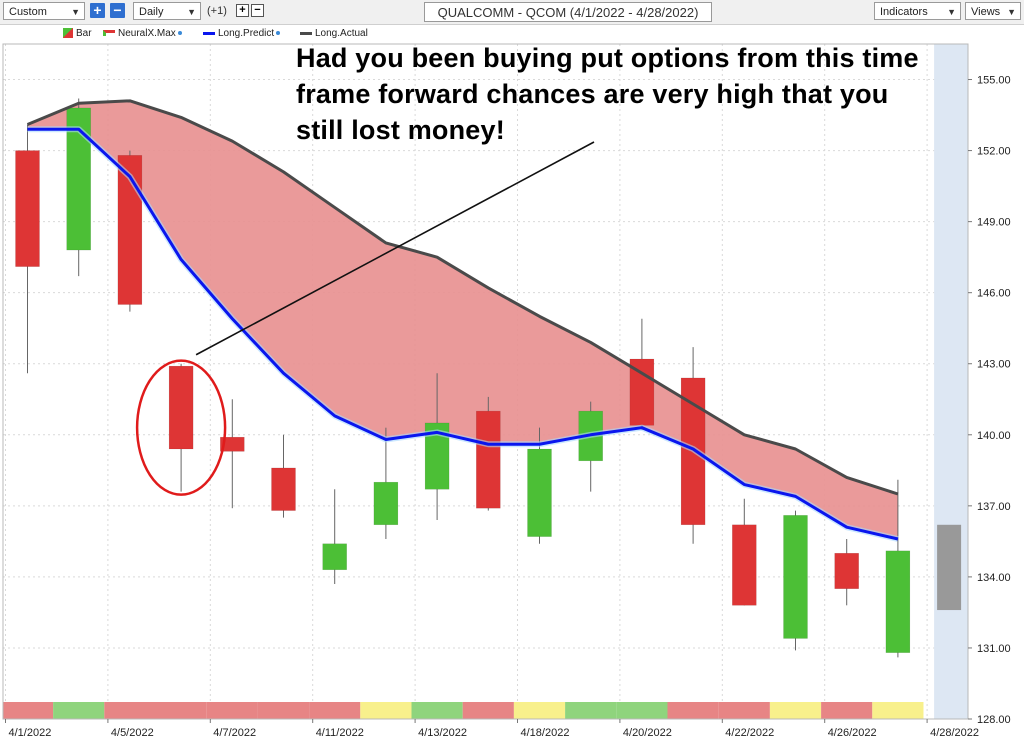 The width and height of the screenshot is (1024, 747). Describe the element at coordinates (994, 436) in the screenshot. I see `y-tick-label: 140.00` at that location.